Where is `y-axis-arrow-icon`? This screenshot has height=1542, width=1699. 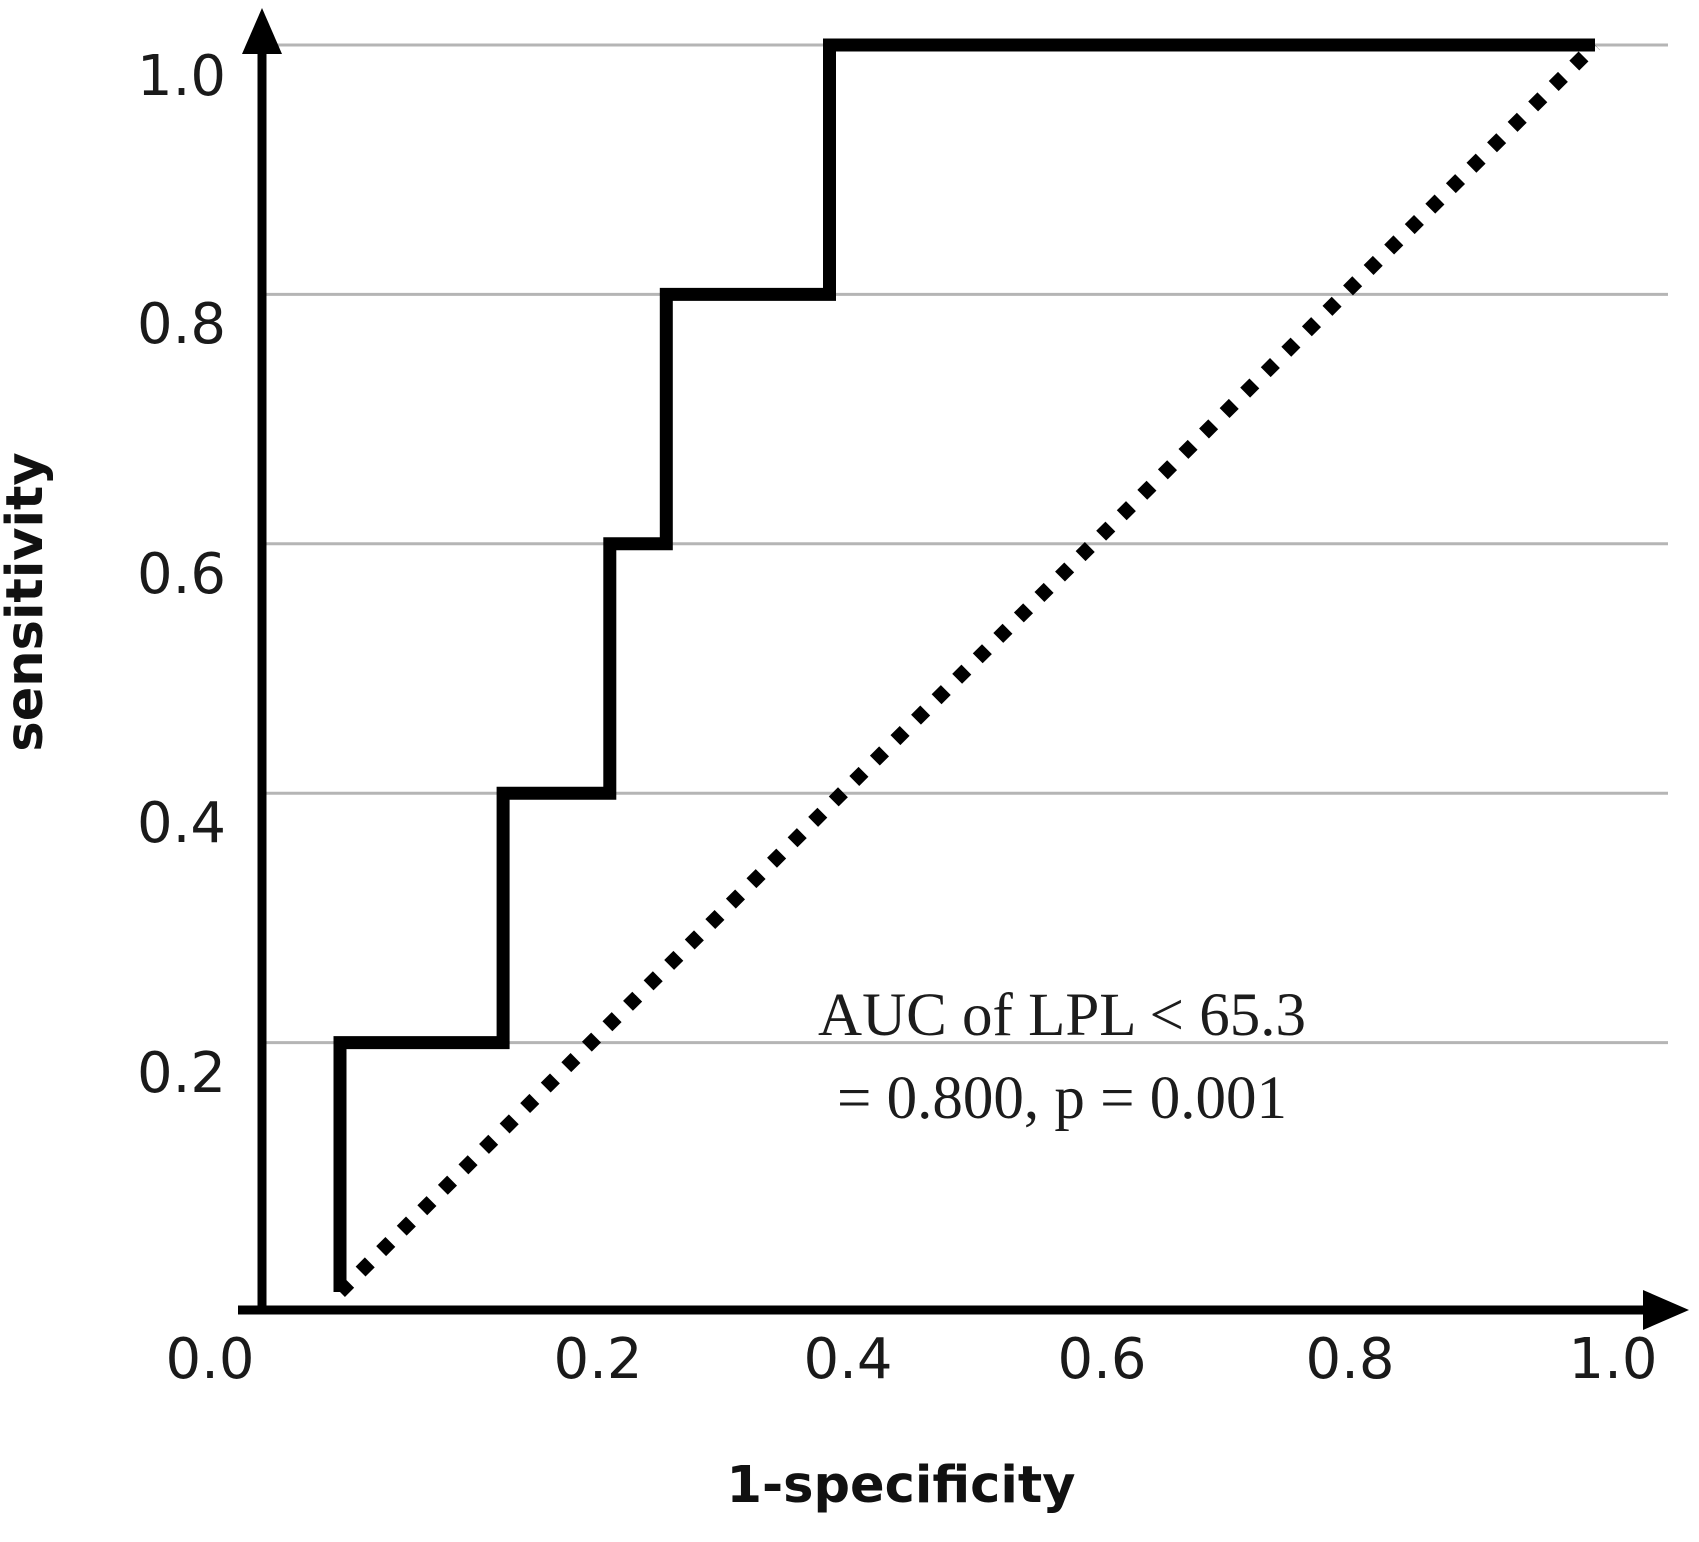 y-axis-arrow-icon is located at coordinates (262, 31).